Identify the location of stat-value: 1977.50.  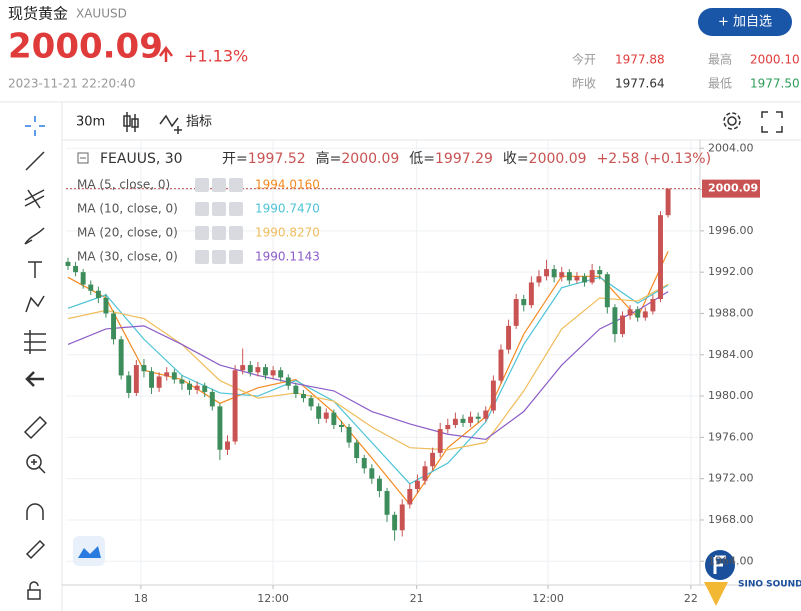
(775, 84).